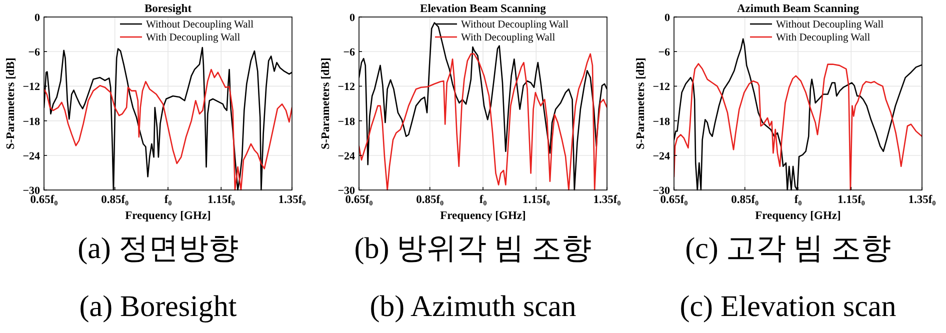 This screenshot has width=946, height=333. What do you see at coordinates (788, 248) in the screenshot?
I see `text: (c) 고각 빔 조향` at bounding box center [788, 248].